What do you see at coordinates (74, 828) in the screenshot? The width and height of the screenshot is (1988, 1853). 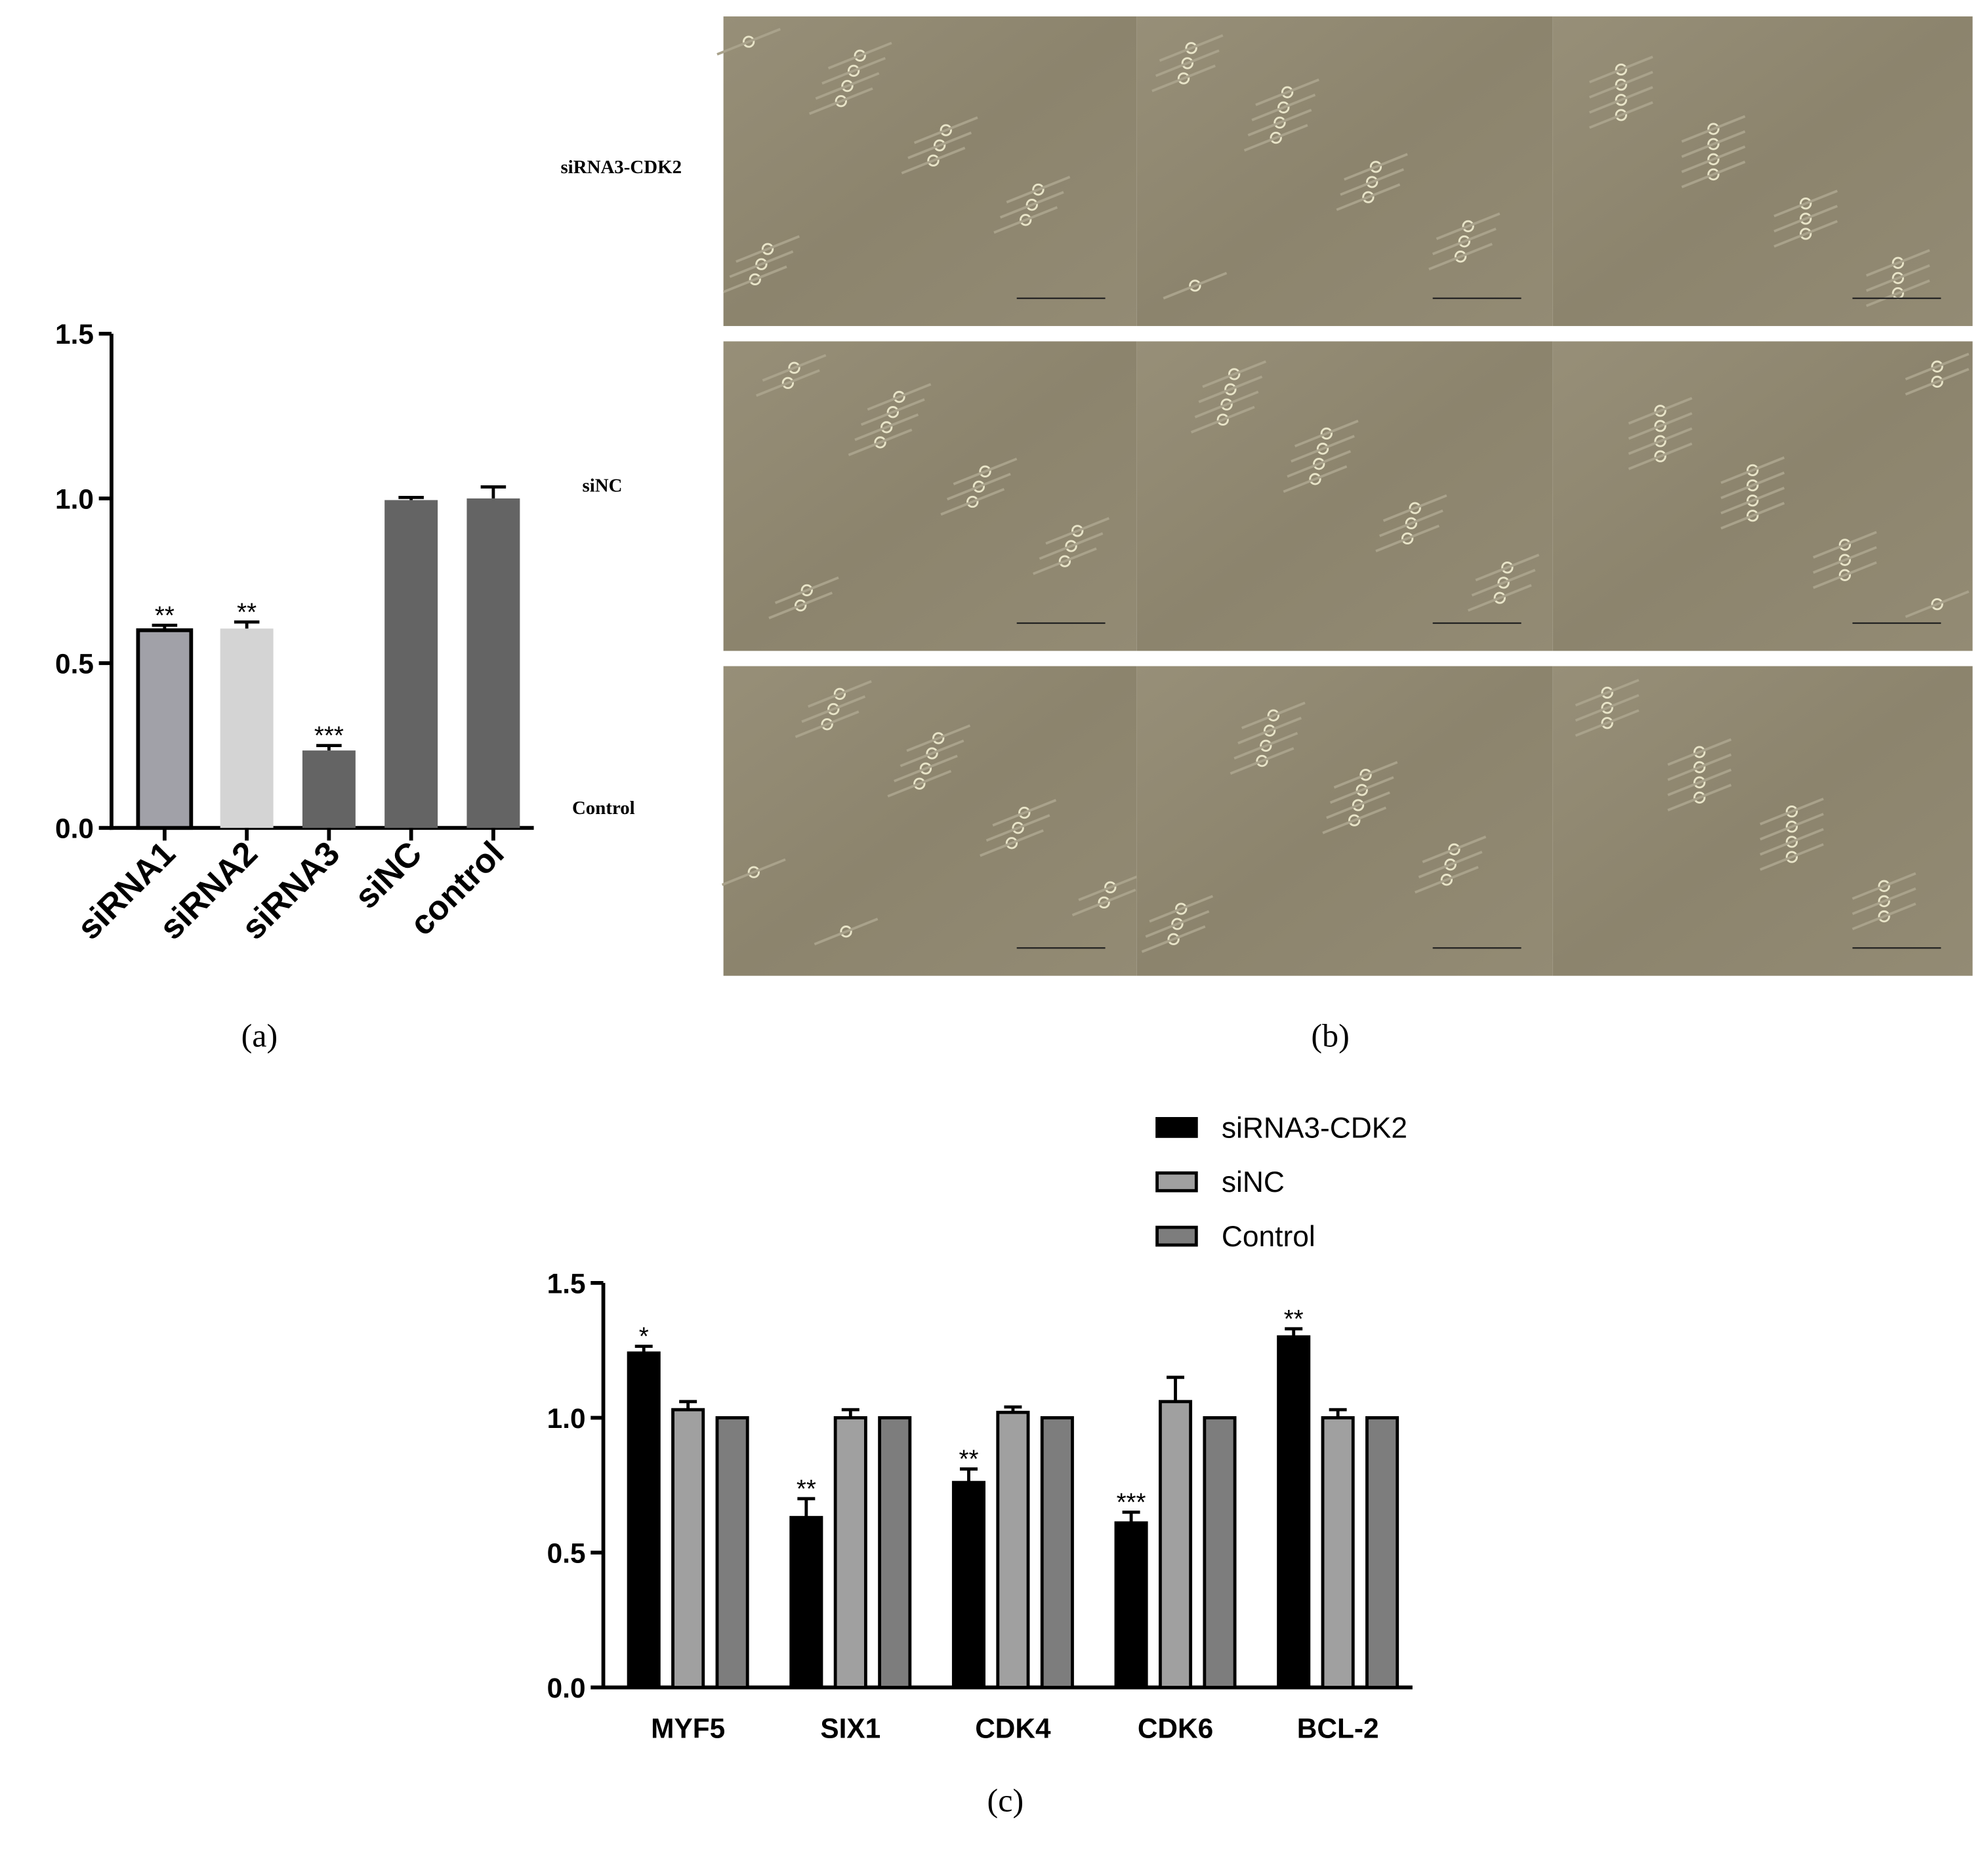 I see `y-tick-label: 0.0` at bounding box center [74, 828].